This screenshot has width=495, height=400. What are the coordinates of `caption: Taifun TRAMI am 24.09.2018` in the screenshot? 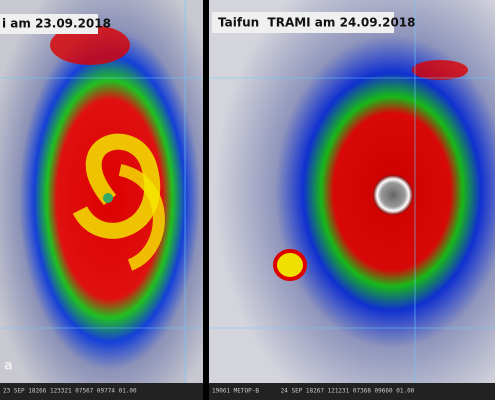 It's located at (317, 23).